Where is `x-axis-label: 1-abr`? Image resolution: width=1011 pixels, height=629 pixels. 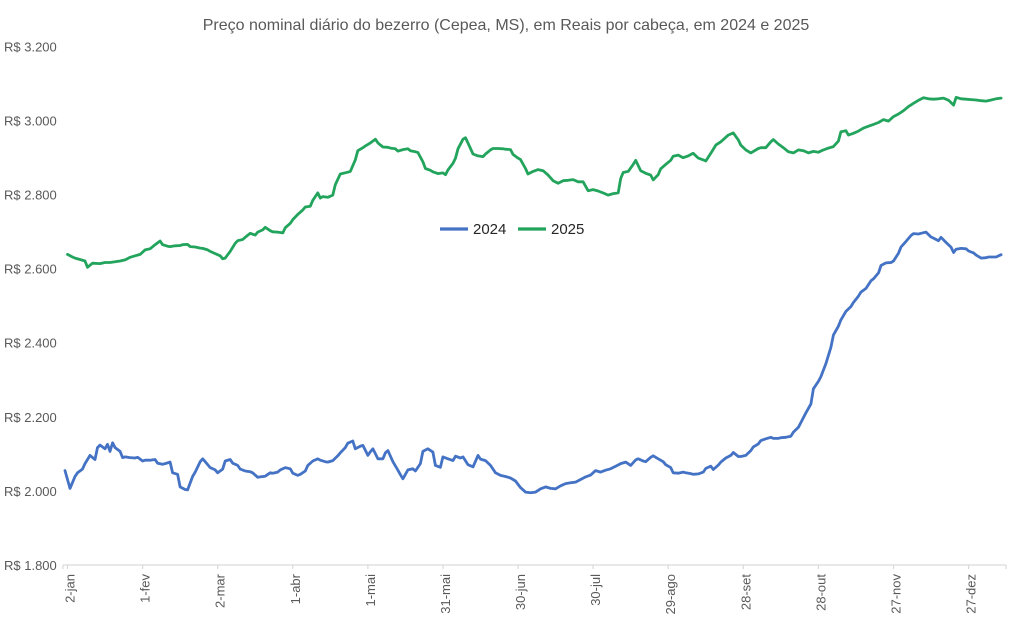
x-axis-label: 1-abr is located at coordinates (295, 588).